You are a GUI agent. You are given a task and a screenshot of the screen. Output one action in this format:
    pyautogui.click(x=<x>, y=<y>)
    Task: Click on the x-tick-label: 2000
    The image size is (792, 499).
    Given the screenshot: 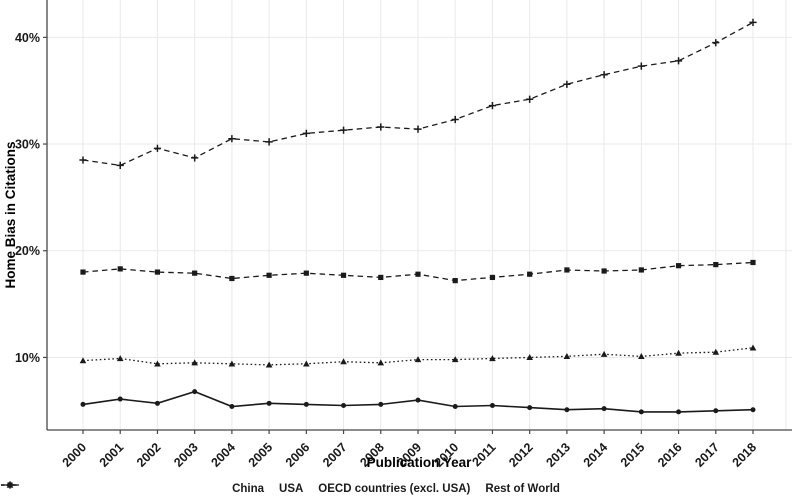 What is the action you would take?
    pyautogui.click(x=75, y=455)
    